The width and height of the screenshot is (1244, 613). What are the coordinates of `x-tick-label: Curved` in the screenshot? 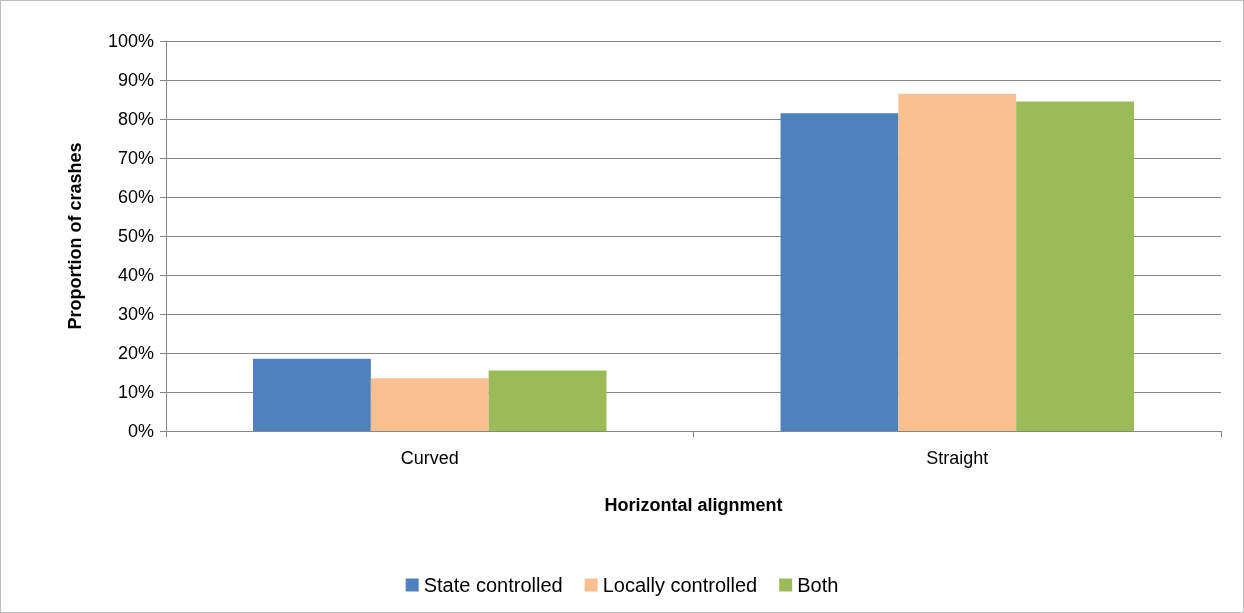 It's located at (429, 458).